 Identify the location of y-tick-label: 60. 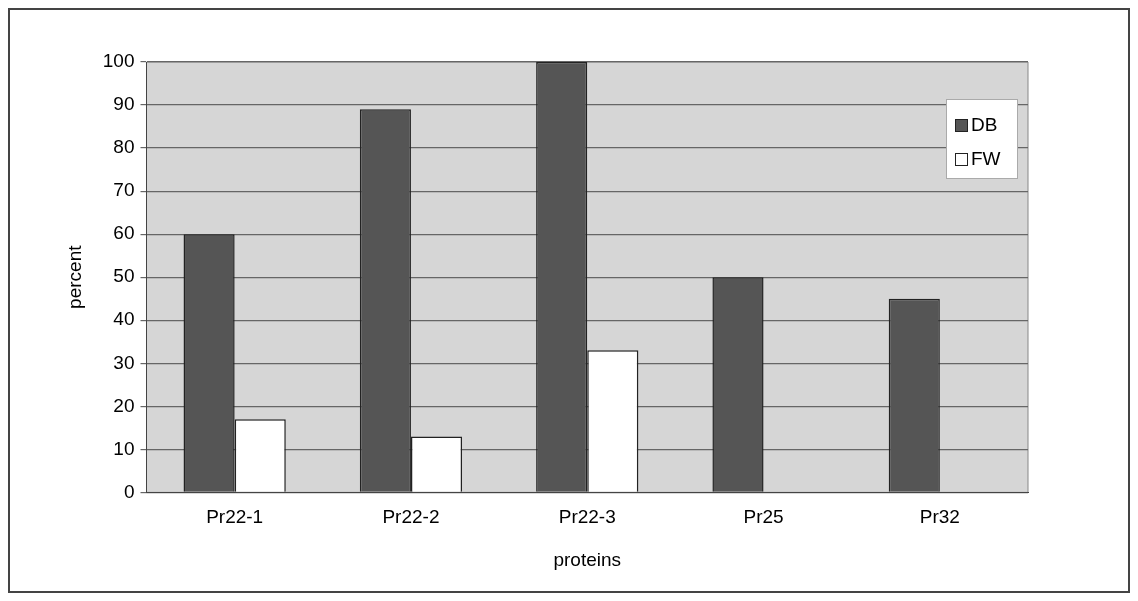
(124, 233).